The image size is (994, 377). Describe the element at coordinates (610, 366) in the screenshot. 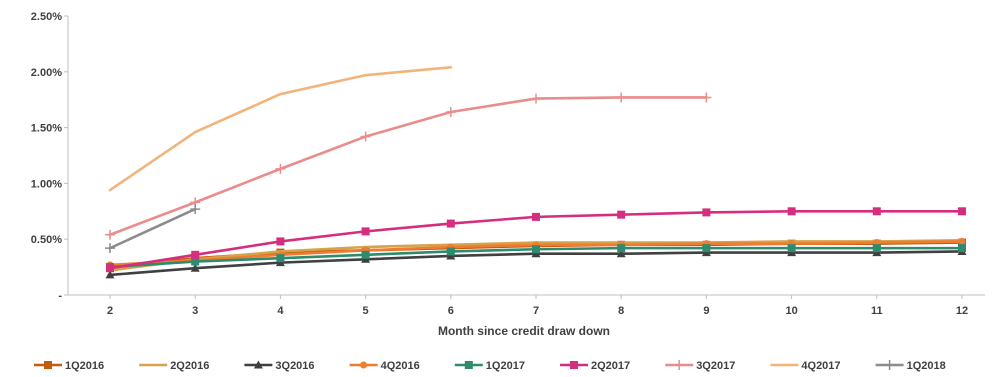

I see `legend-label: 2Q2017` at that location.